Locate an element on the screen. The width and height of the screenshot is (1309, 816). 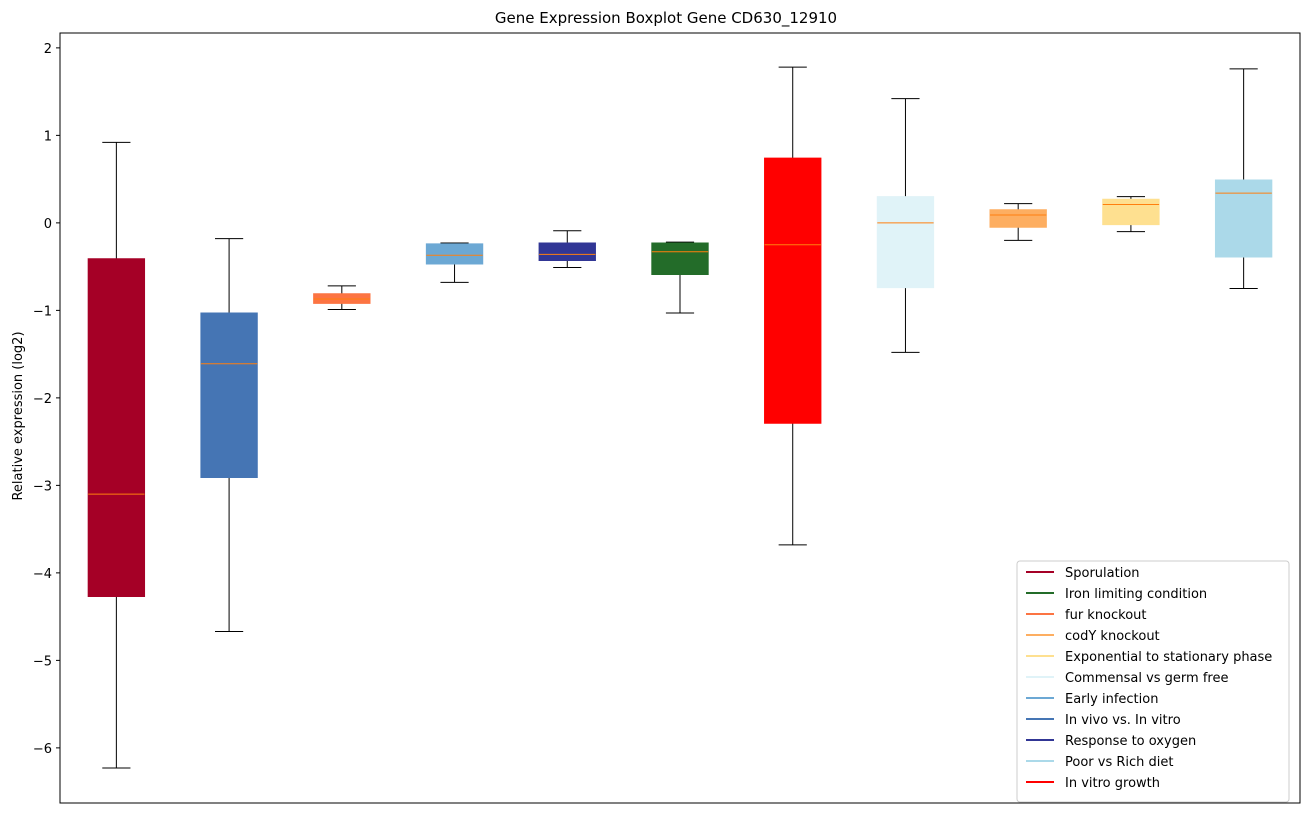
y-tick-label: −4 is located at coordinates (42, 574).